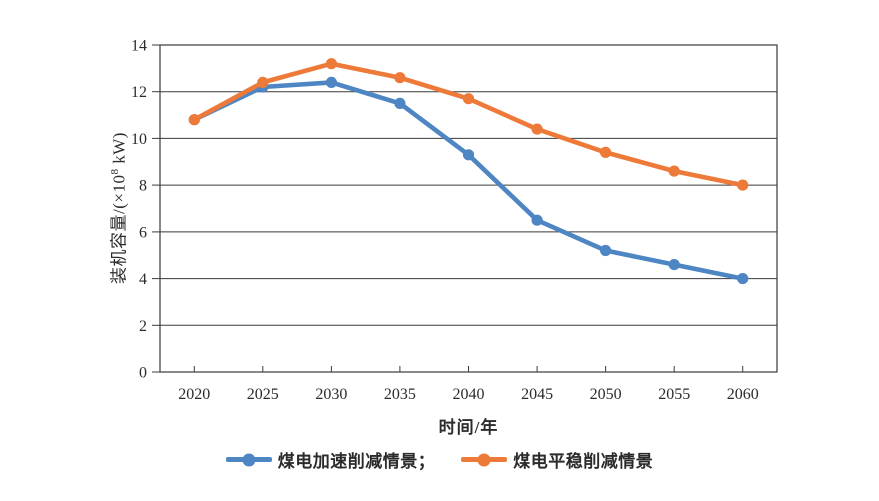 The width and height of the screenshot is (879, 501). I want to click on y-tick-label: 4, so click(143, 279).